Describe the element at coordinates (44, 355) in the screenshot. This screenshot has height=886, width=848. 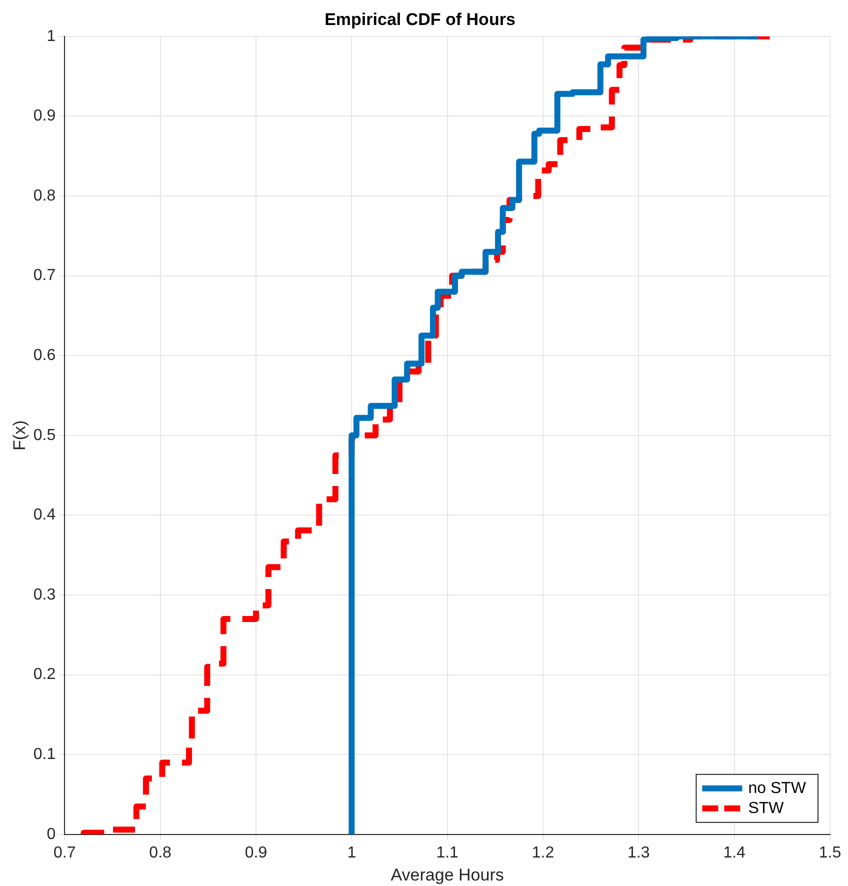
I see `y-tick-label: 0.6` at that location.